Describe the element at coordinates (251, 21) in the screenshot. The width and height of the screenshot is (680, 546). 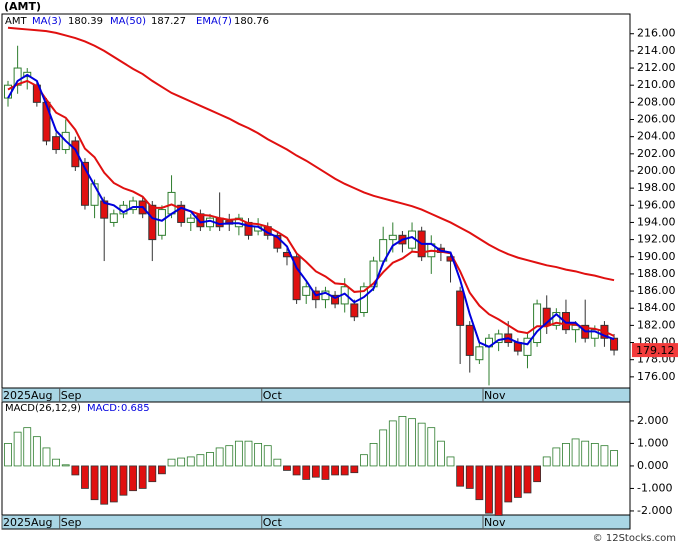
I see `legend-value: 180.76` at that location.